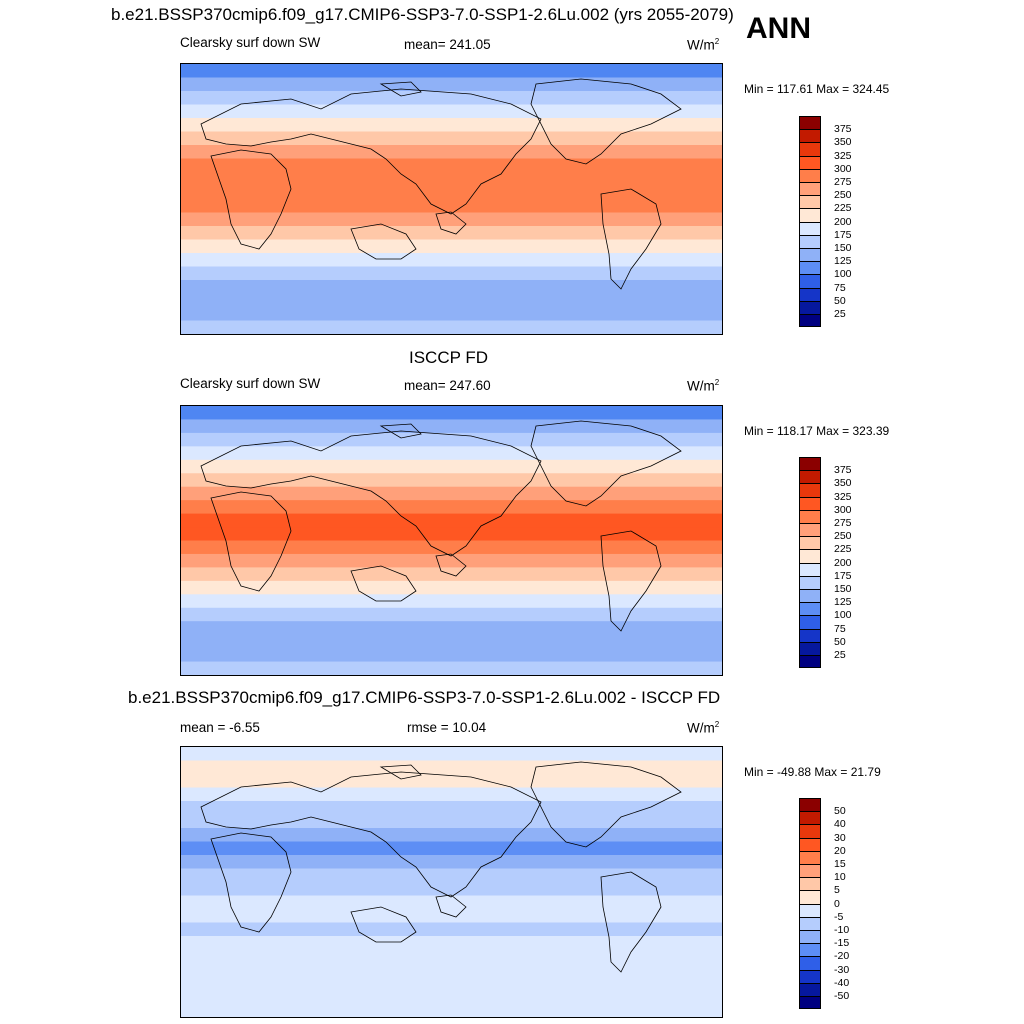 The width and height of the screenshot is (1024, 1024). What do you see at coordinates (843, 536) in the screenshot?
I see `colorbar-tick-label: 250` at bounding box center [843, 536].